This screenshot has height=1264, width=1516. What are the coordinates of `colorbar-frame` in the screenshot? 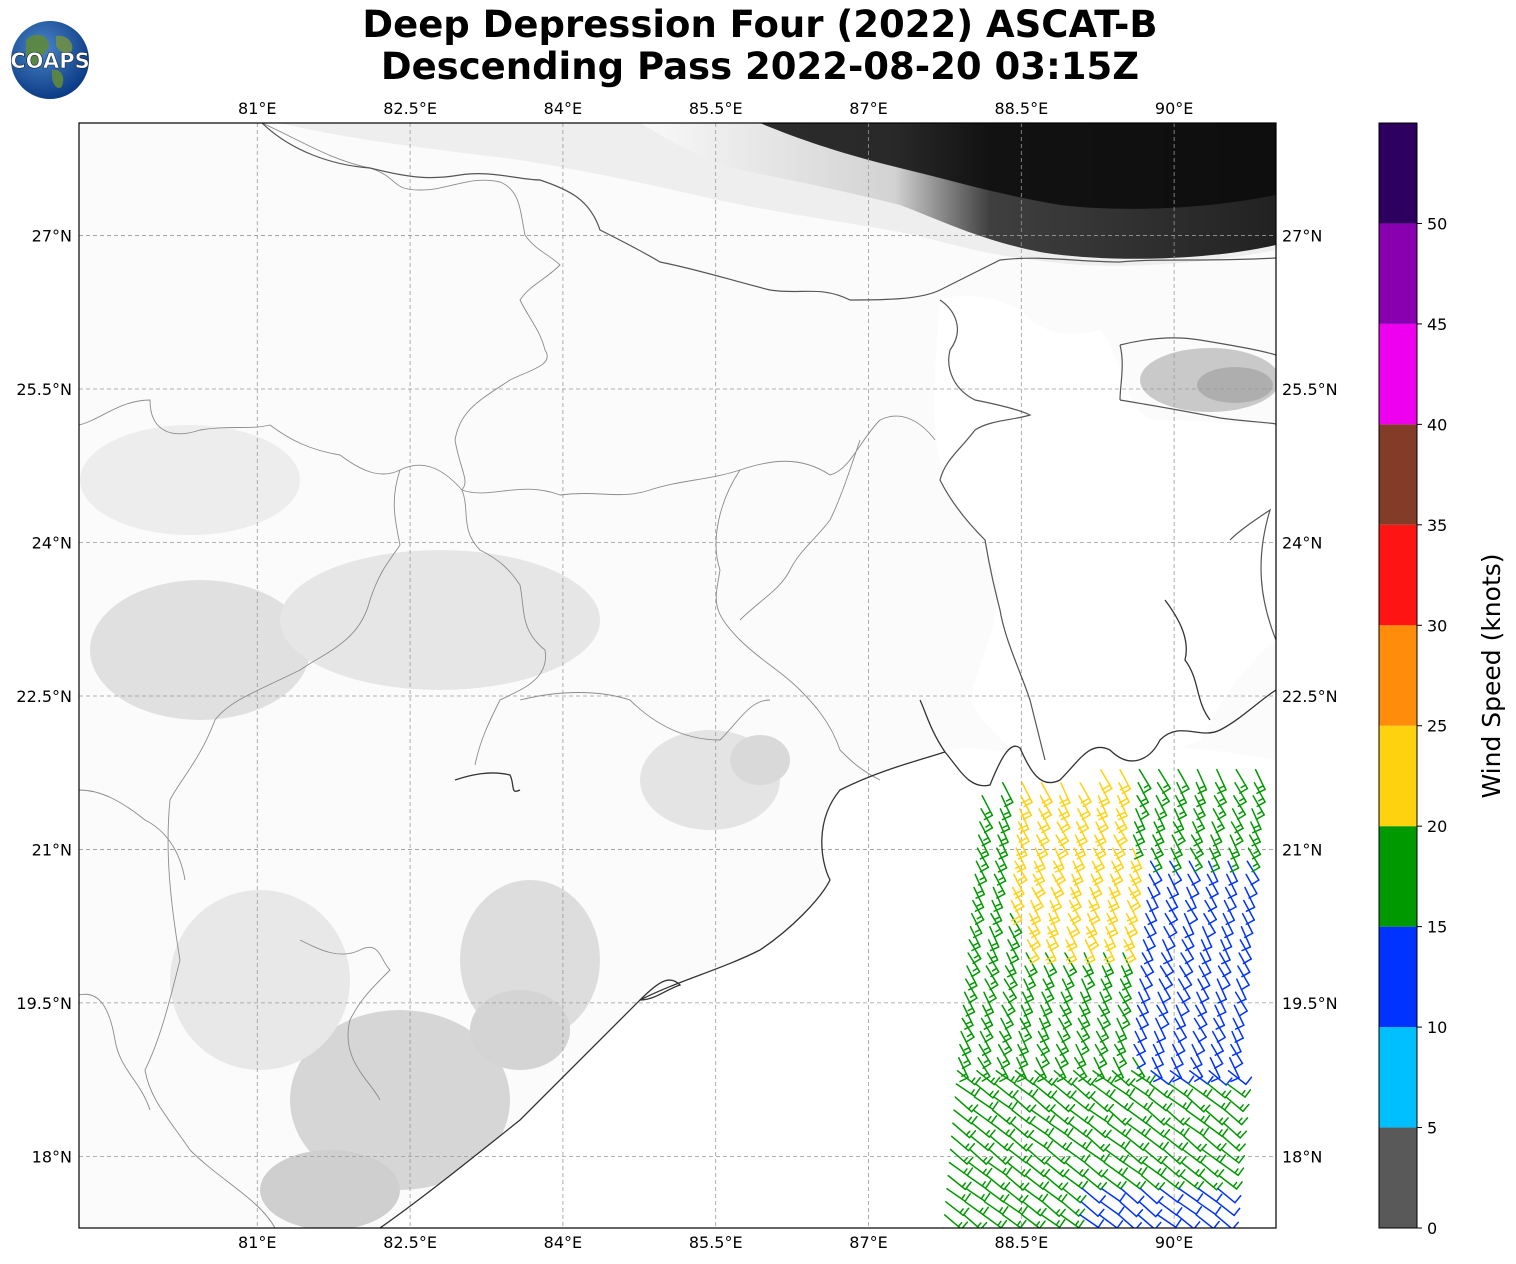 It's located at (1398, 675).